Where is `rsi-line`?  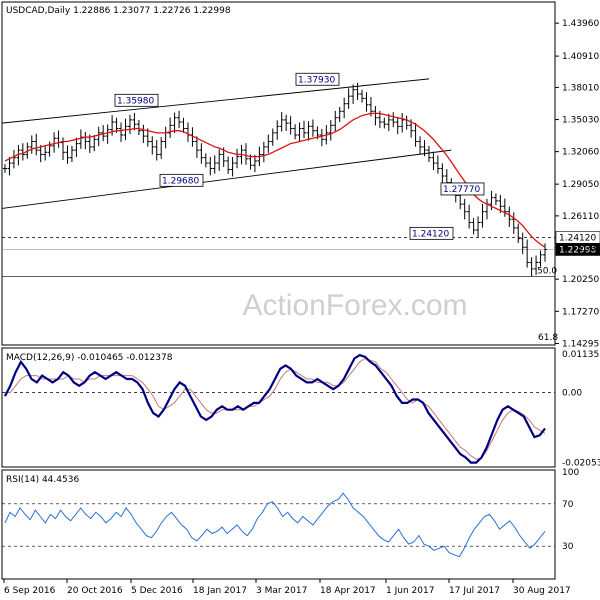 rsi-line is located at coordinates (275, 525).